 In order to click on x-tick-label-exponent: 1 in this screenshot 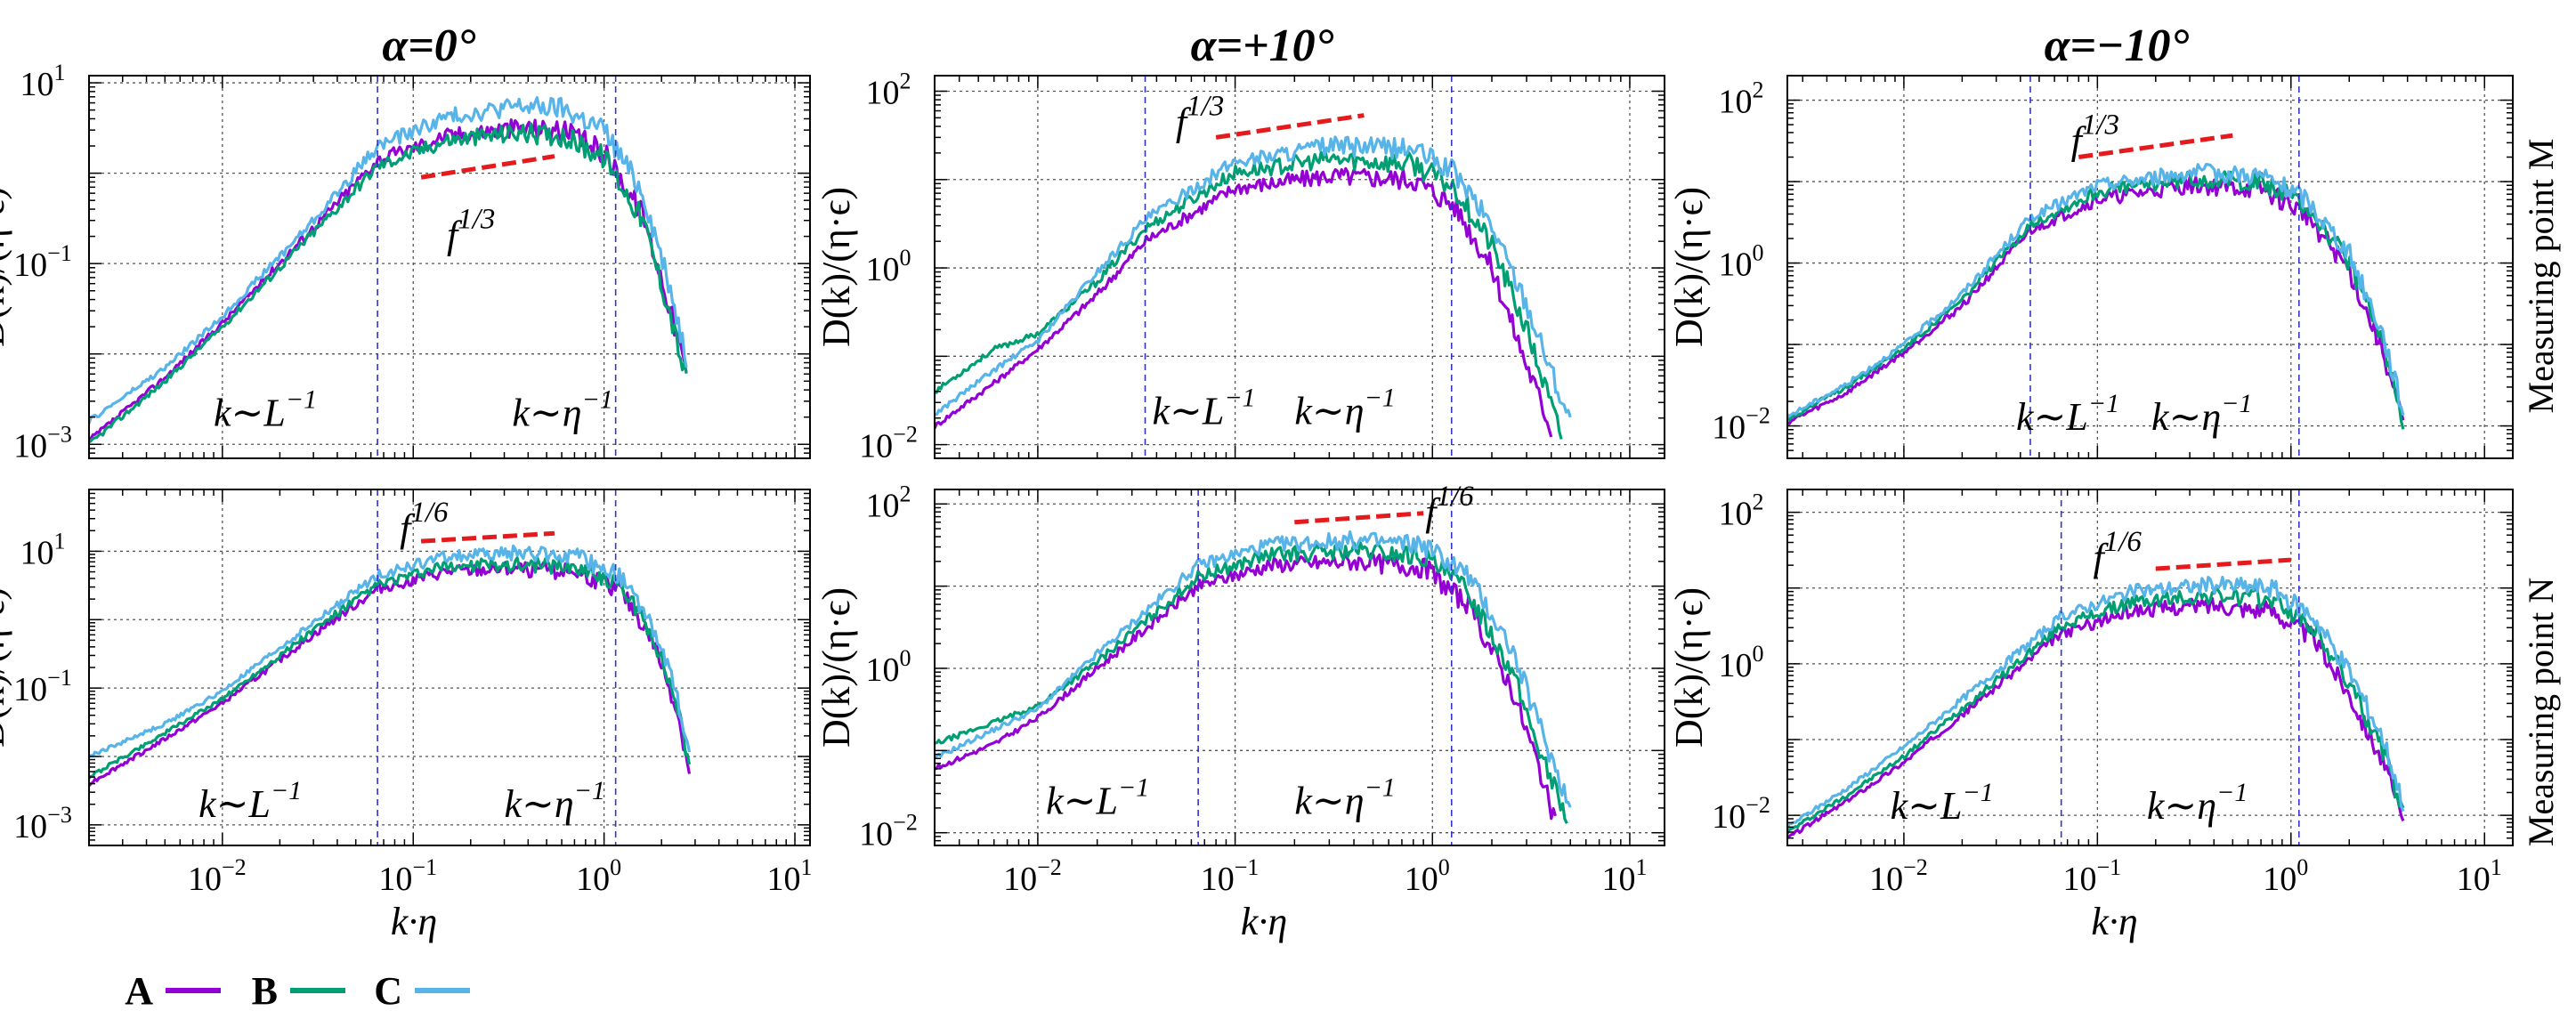, I will do `click(1641, 867)`.